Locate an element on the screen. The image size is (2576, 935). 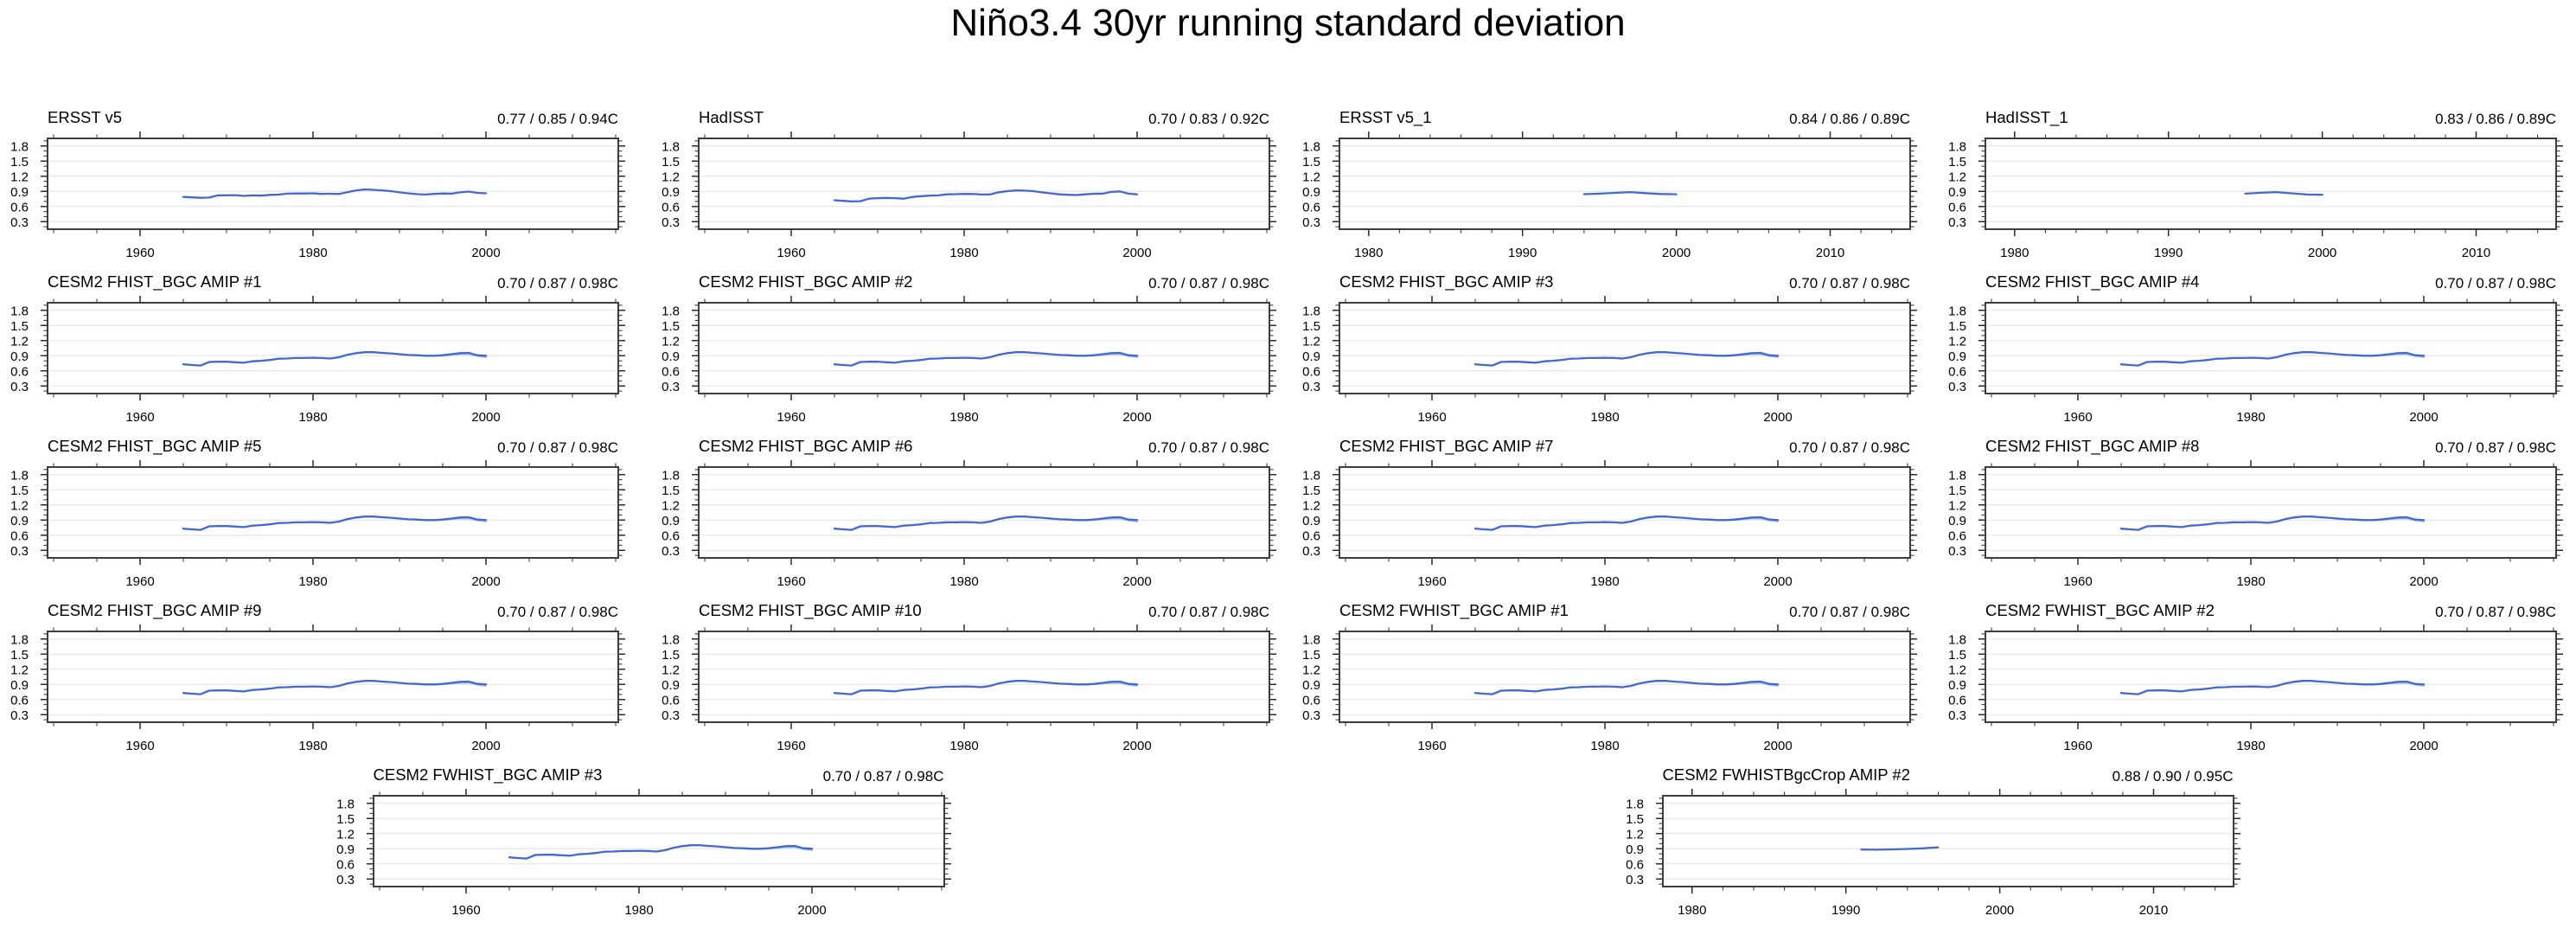
panel-title: CESM2 FHIST_BGC AMIP #9 is located at coordinates (155, 610).